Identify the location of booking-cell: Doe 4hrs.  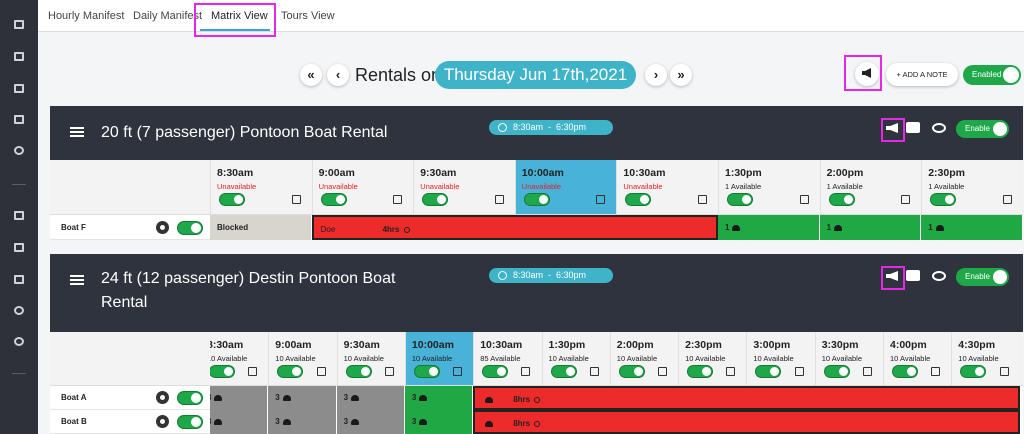
(514, 227).